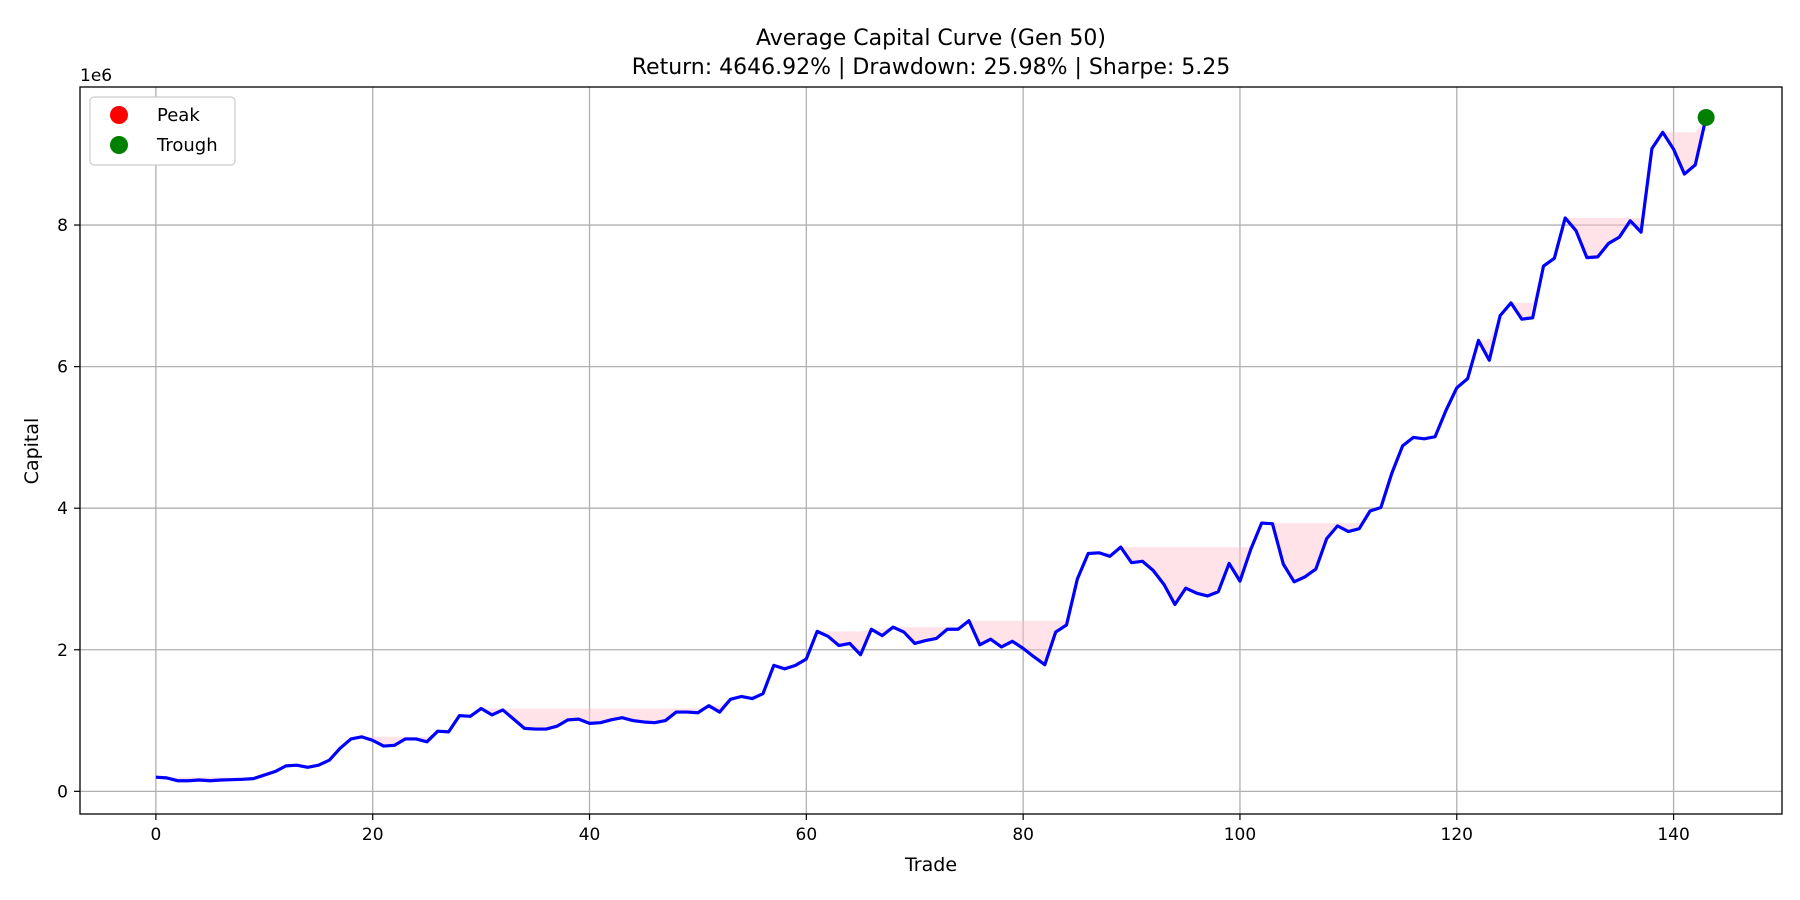 The height and width of the screenshot is (900, 1800). I want to click on x-tick-label: 60, so click(807, 835).